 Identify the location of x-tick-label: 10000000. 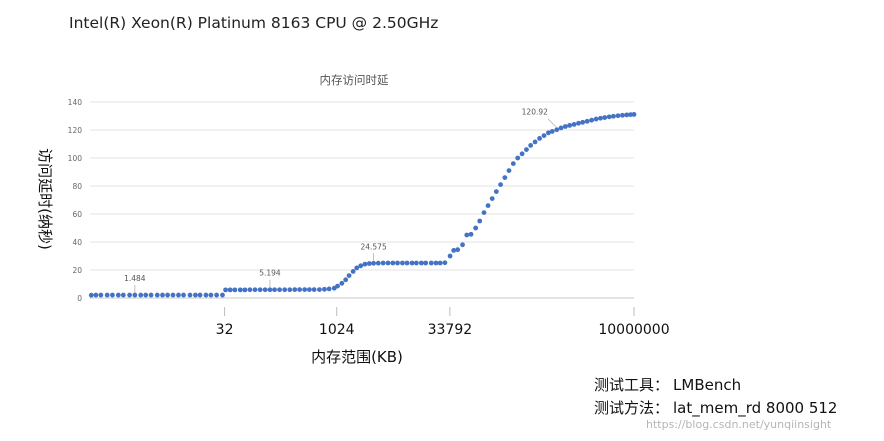
(633, 330).